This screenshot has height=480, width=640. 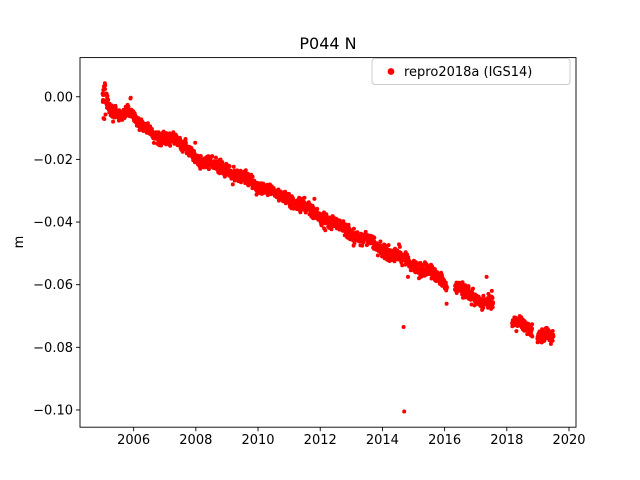 I want to click on x-tick-label: 2016, so click(x=444, y=440).